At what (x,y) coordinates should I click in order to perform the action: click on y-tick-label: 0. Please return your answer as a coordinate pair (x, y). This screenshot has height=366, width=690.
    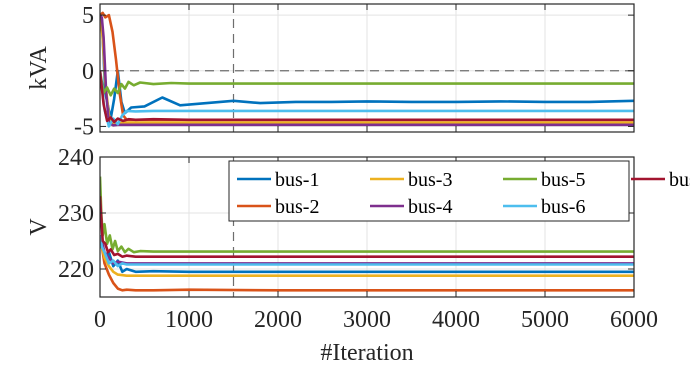
    Looking at the image, I should click on (88, 72).